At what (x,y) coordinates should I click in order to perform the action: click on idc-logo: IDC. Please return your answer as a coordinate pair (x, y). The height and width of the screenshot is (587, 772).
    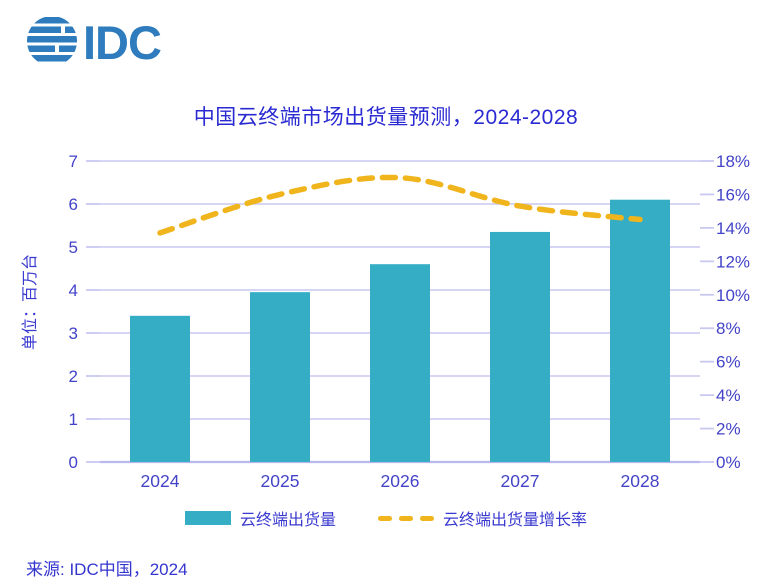
    Looking at the image, I should click on (94, 42).